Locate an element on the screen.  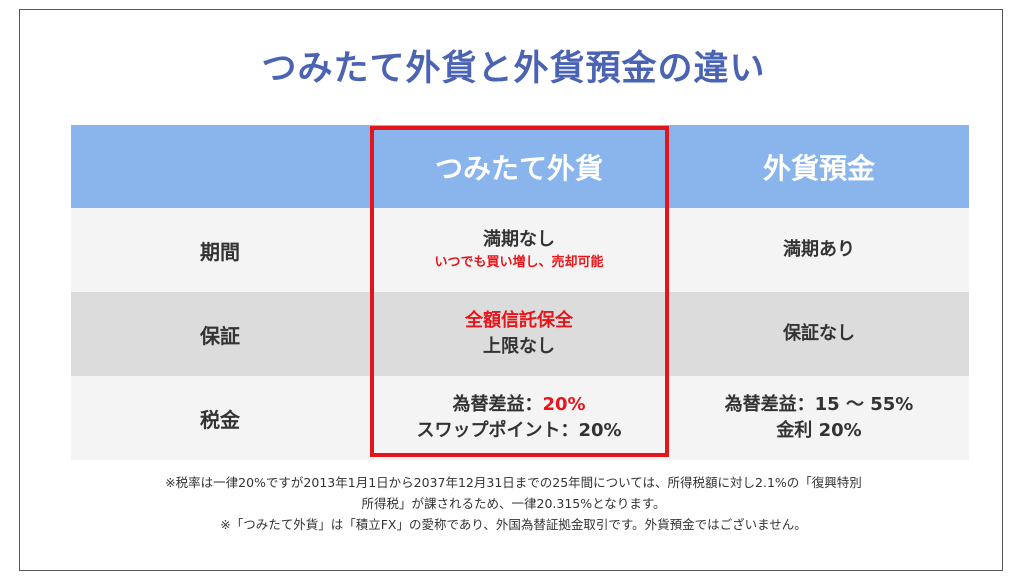
header-tsumitate: つみたて外貨 is located at coordinates (518, 168).